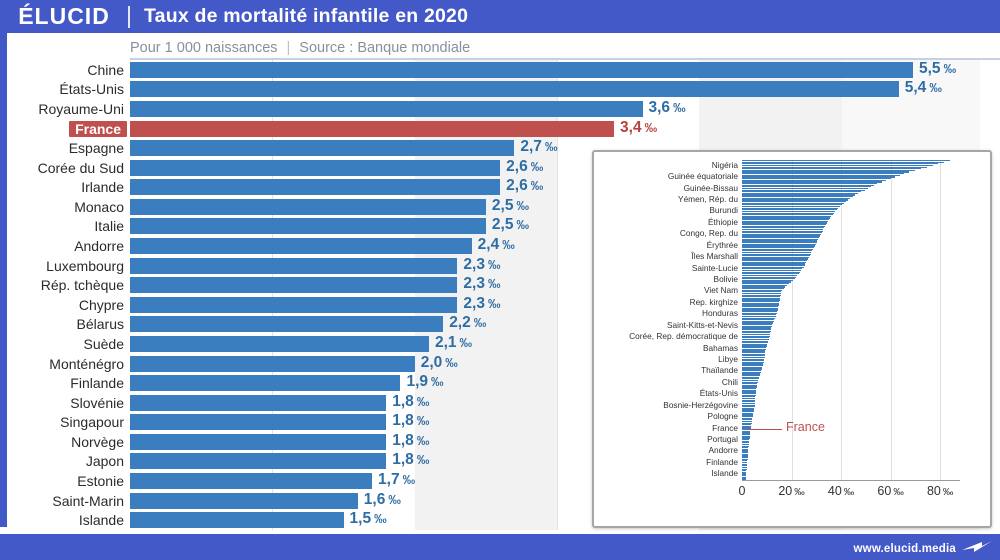 The height and width of the screenshot is (560, 1000). Describe the element at coordinates (724, 473) in the screenshot. I see `inset-category-label: Islande` at that location.